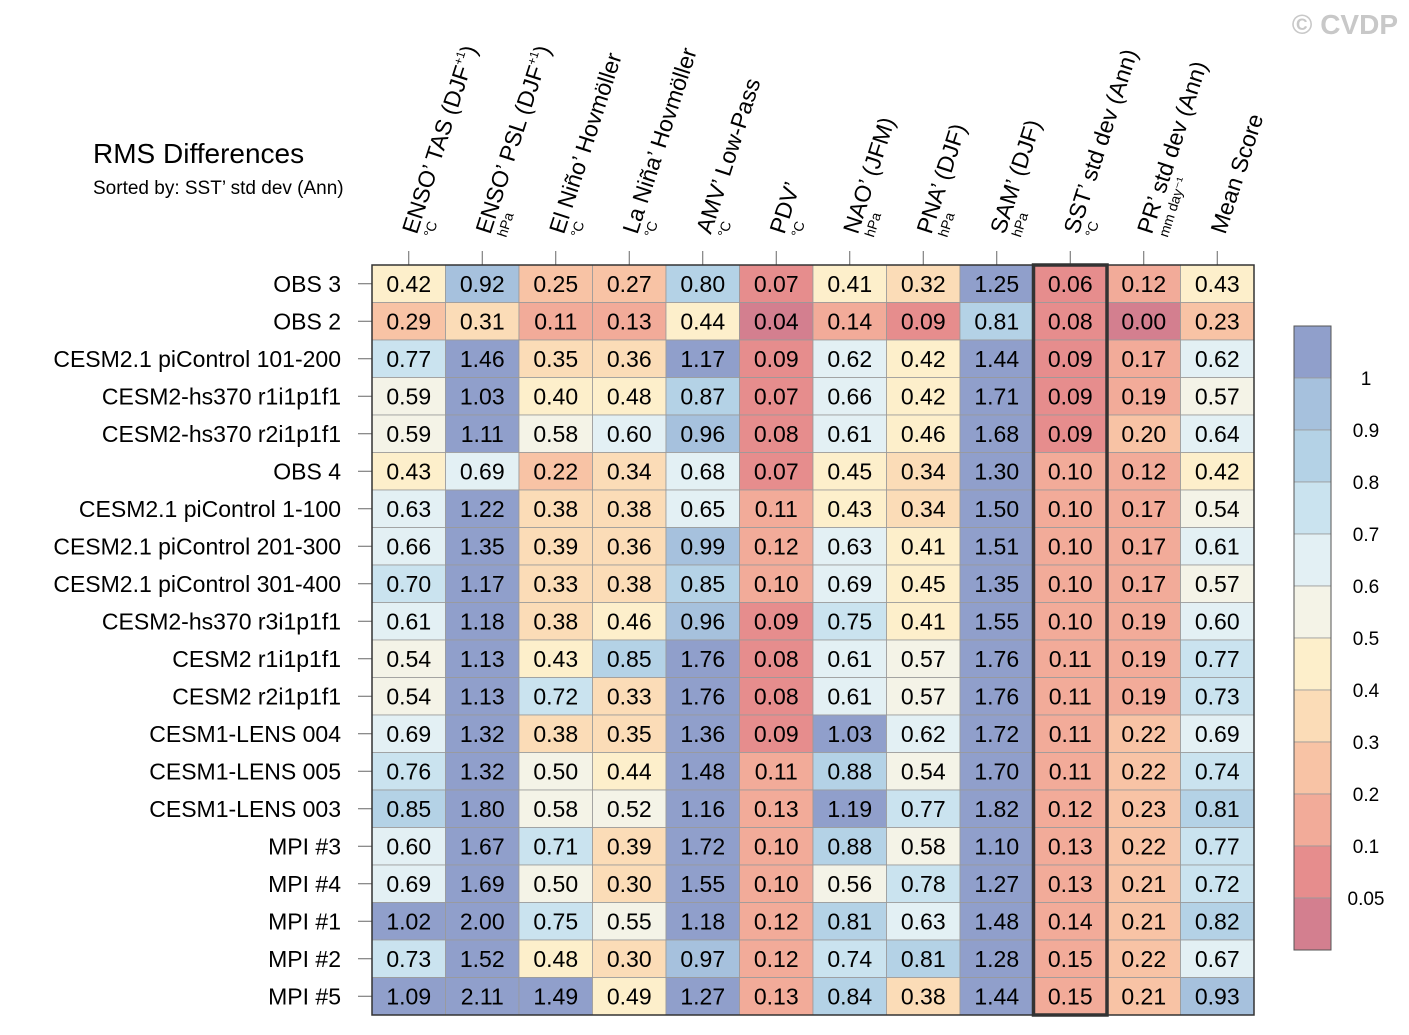 The width and height of the screenshot is (1409, 1035). What do you see at coordinates (923, 509) in the screenshot?
I see `cell-value-label: 0.34` at bounding box center [923, 509].